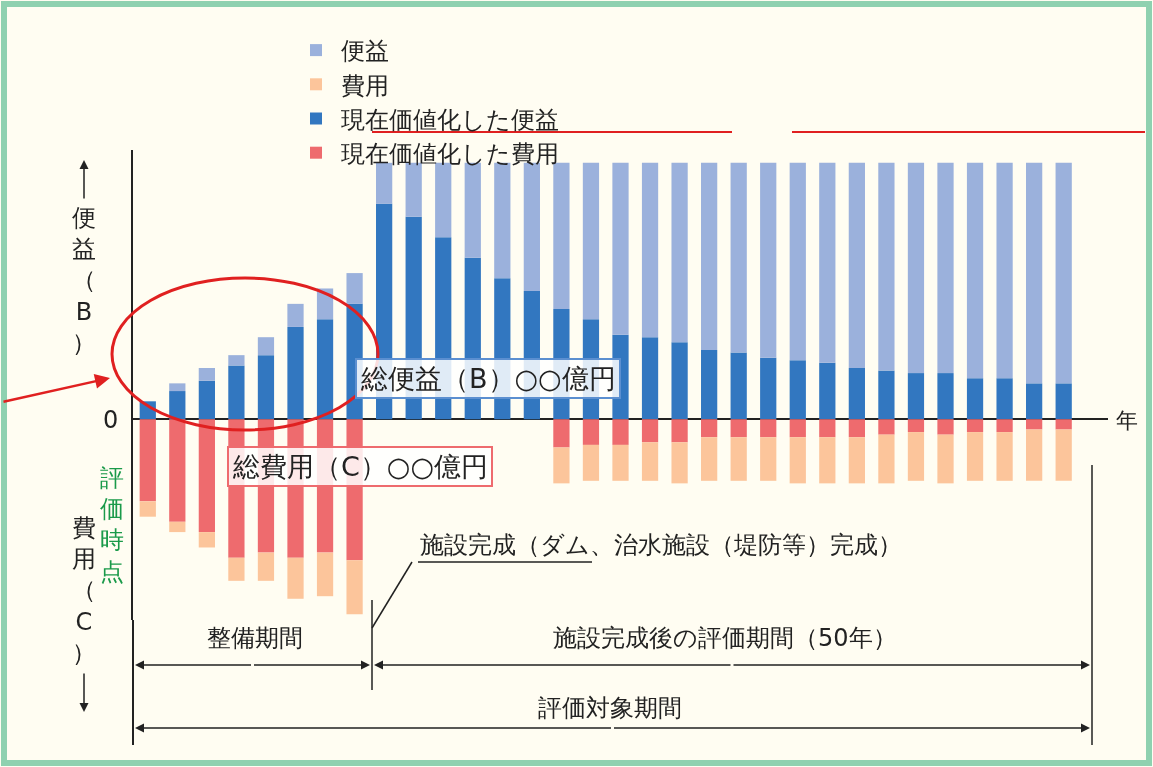  I want to click on annotation: 総費用（C）○○億円, so click(360, 466).